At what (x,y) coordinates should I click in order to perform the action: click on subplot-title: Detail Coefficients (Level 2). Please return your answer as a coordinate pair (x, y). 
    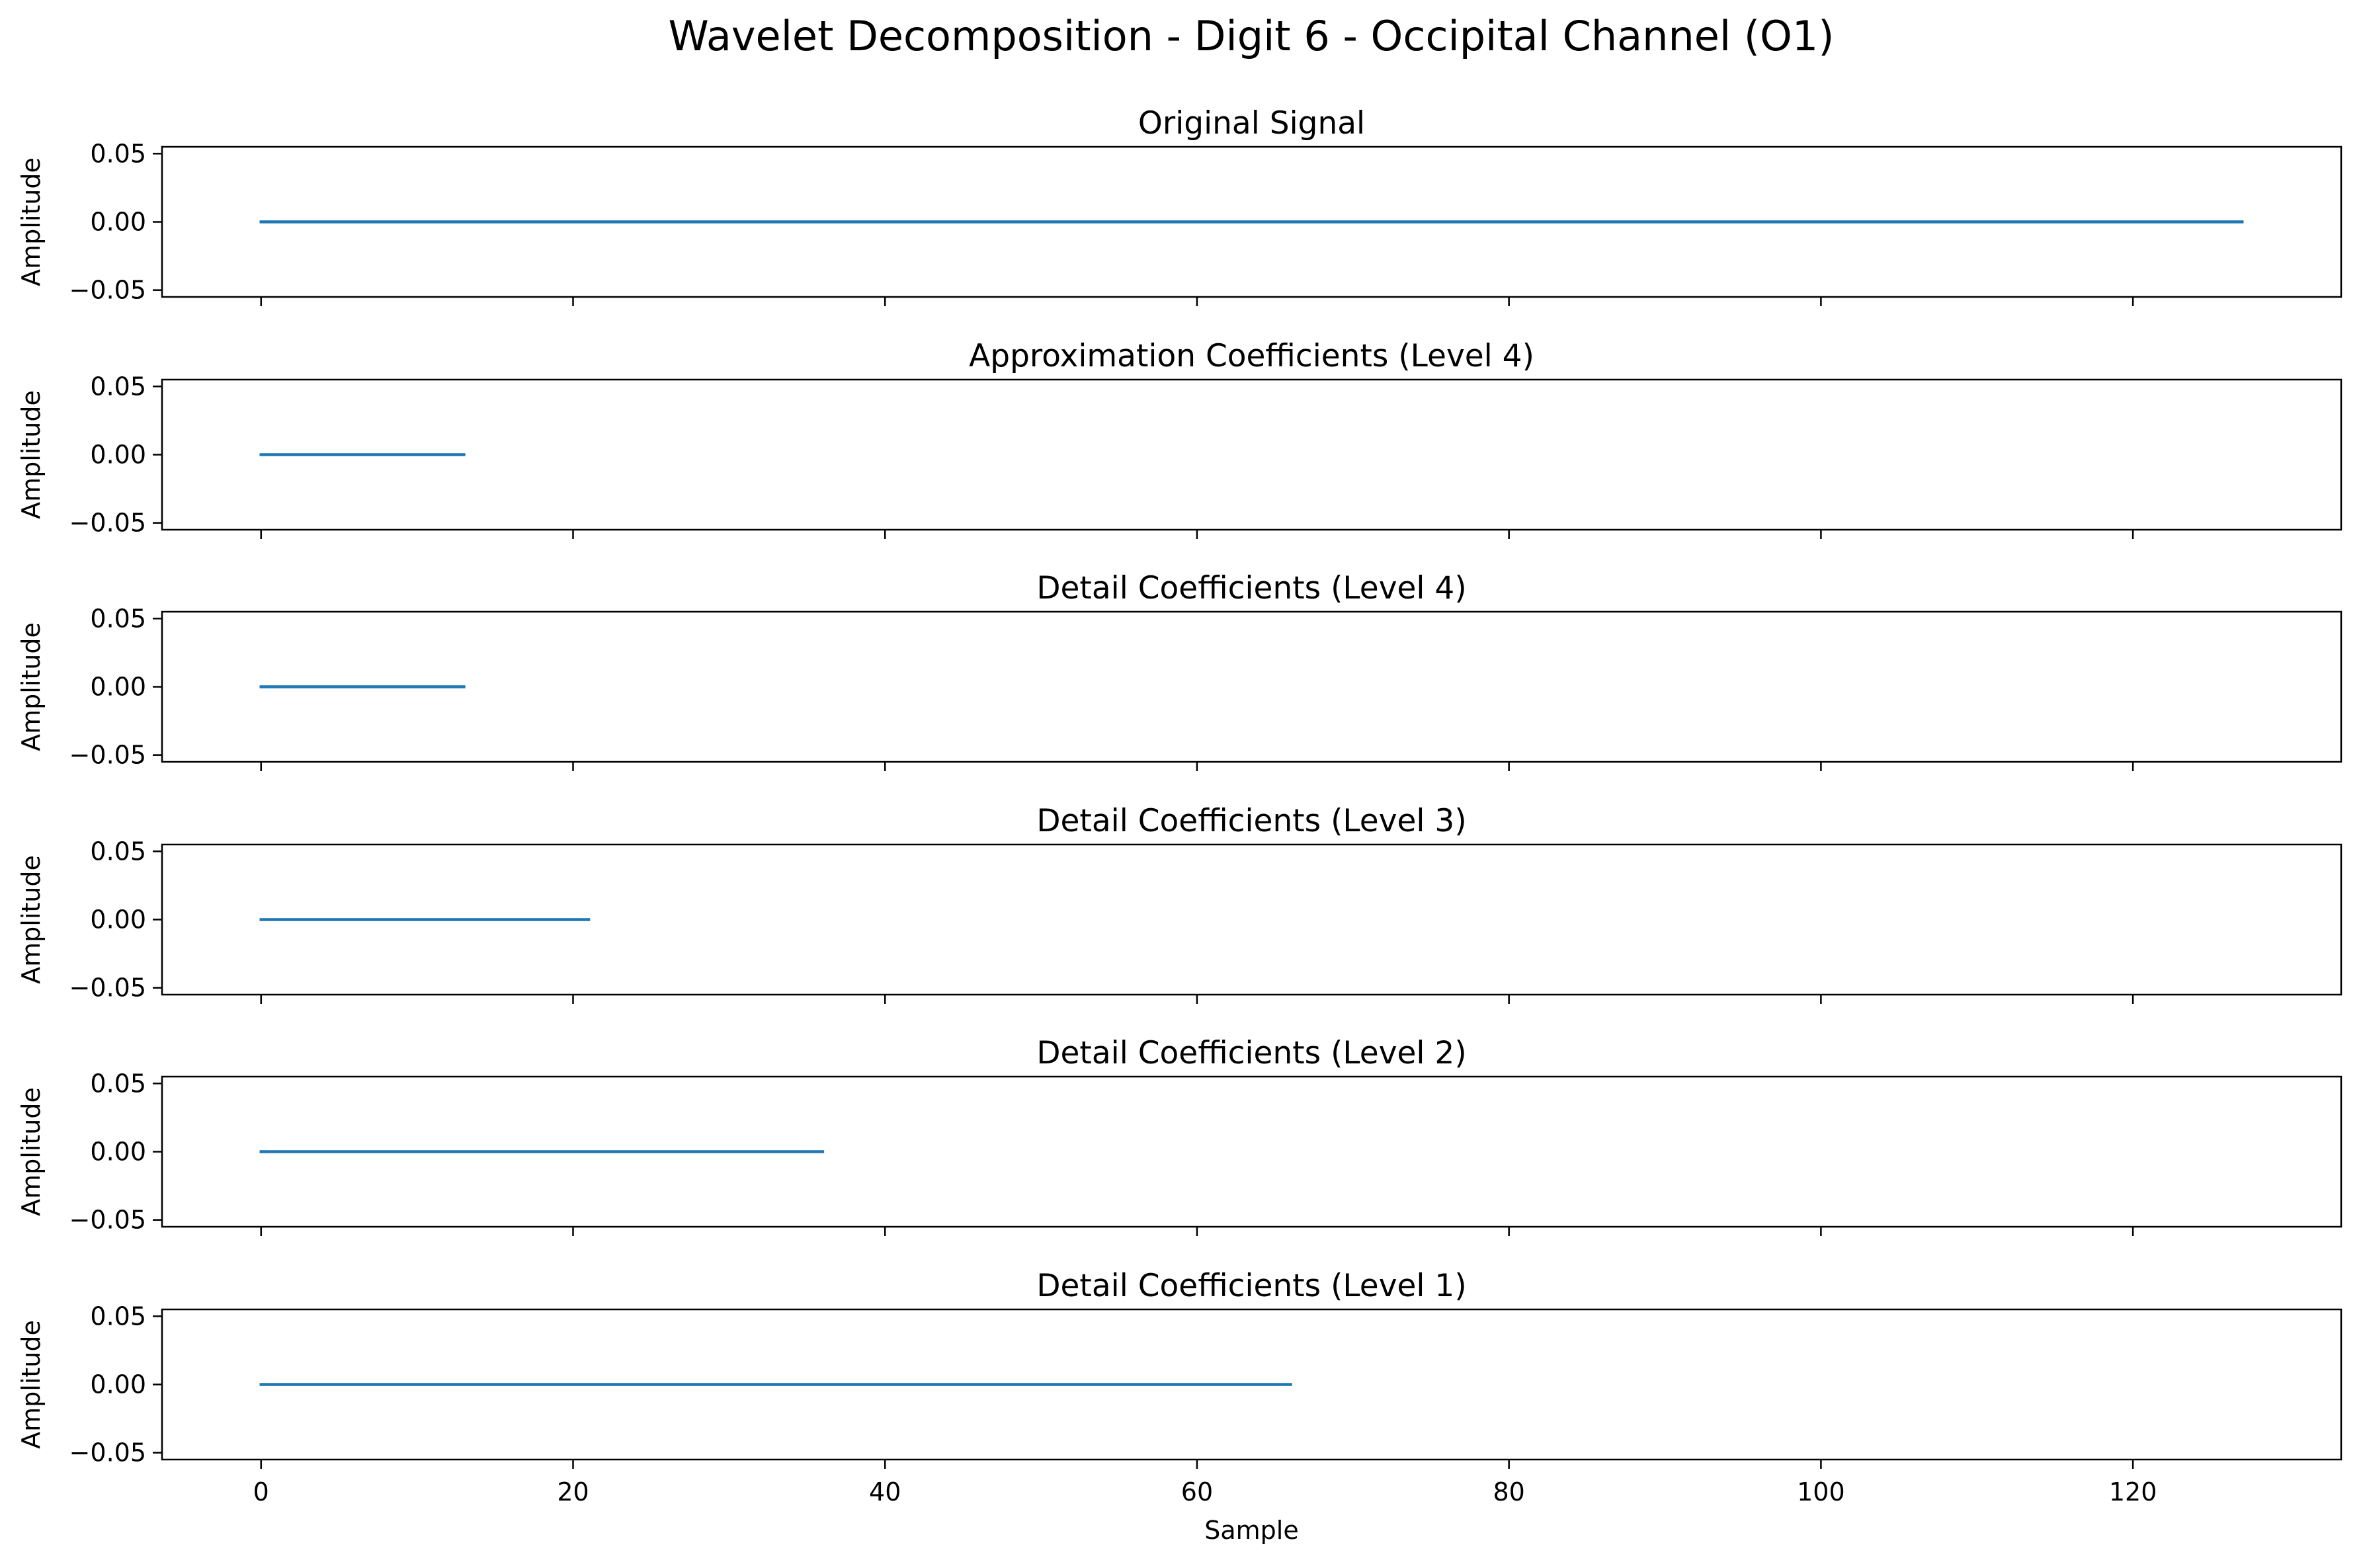
    Looking at the image, I should click on (1251, 1053).